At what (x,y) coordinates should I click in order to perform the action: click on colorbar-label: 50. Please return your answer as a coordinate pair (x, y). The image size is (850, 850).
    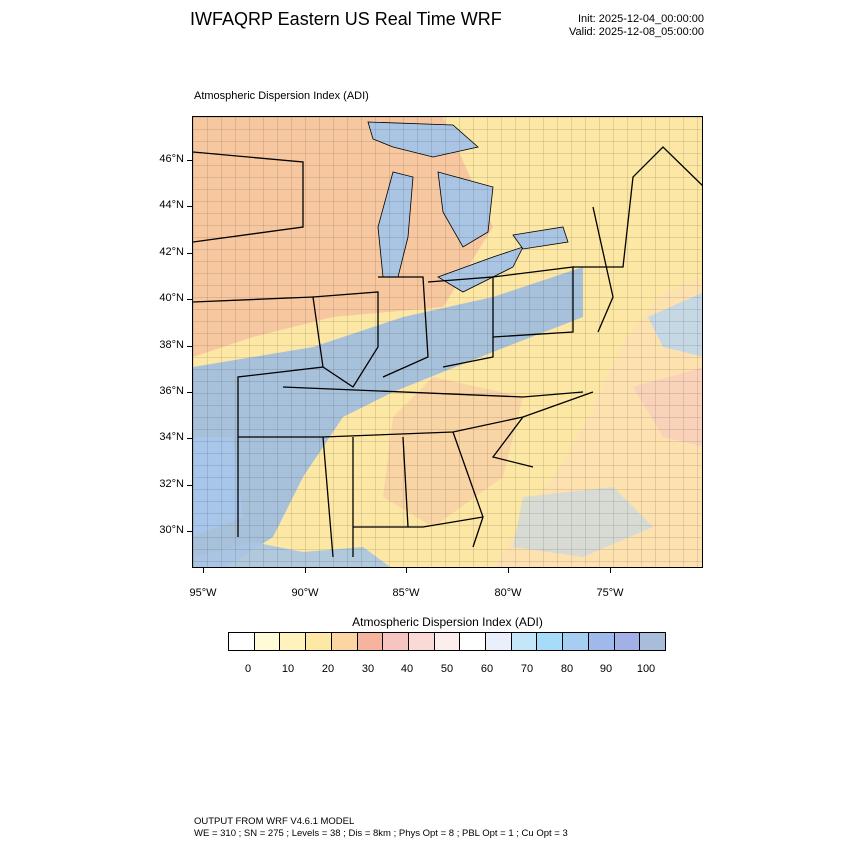
    Looking at the image, I should click on (447, 669).